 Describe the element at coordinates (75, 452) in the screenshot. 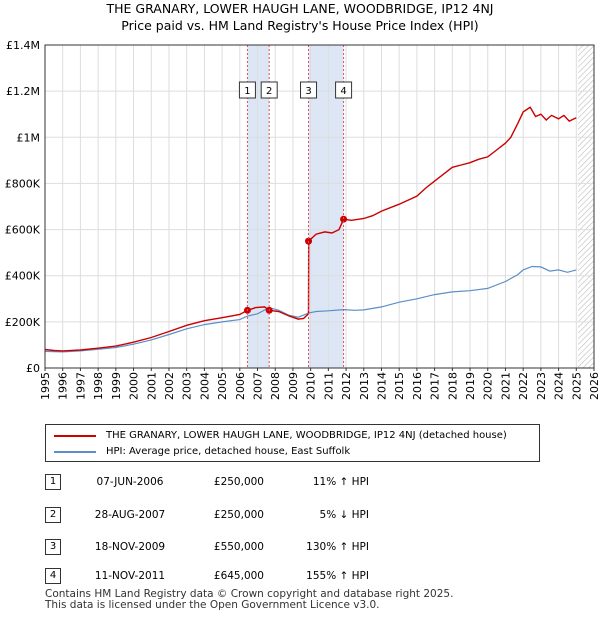

I see `legend-swatch-hpi` at that location.